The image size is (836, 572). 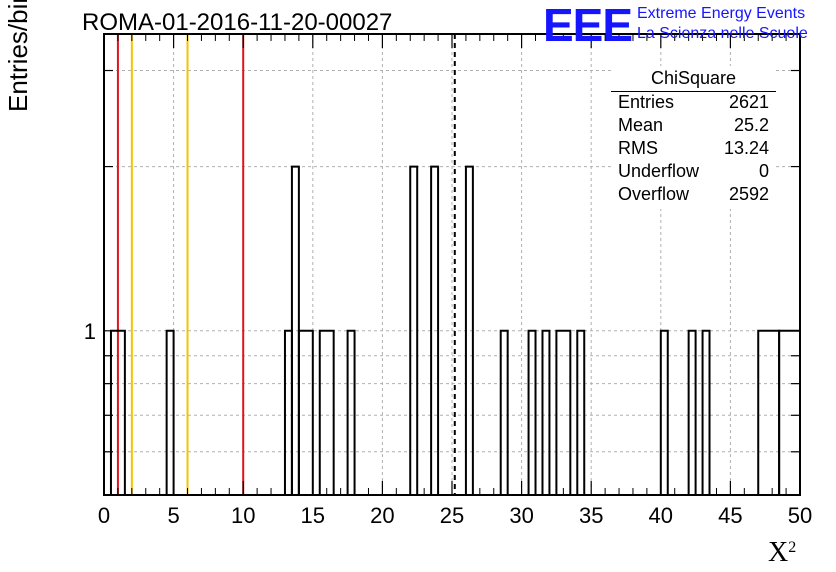 What do you see at coordinates (646, 102) in the screenshot?
I see `stats-key: Entries` at bounding box center [646, 102].